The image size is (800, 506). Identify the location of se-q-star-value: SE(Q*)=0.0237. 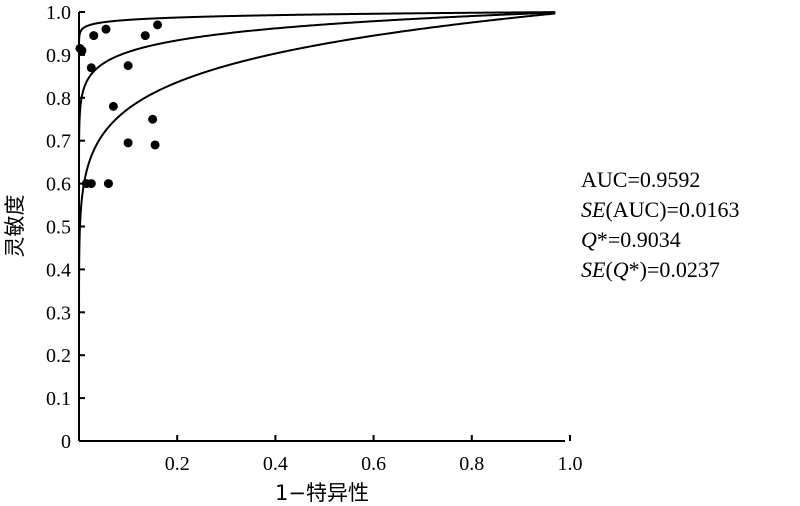
(650, 269).